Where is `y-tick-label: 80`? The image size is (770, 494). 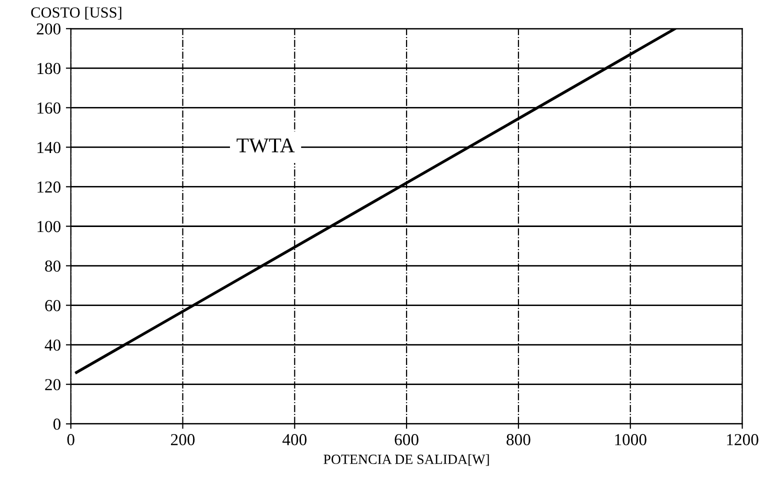 y-tick-label: 80 is located at coordinates (52, 266).